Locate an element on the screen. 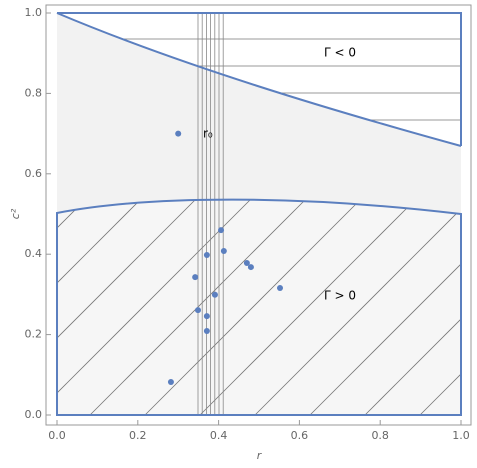 This screenshot has width=477, height=468. x-tick-label: 0.0 is located at coordinates (57, 435).